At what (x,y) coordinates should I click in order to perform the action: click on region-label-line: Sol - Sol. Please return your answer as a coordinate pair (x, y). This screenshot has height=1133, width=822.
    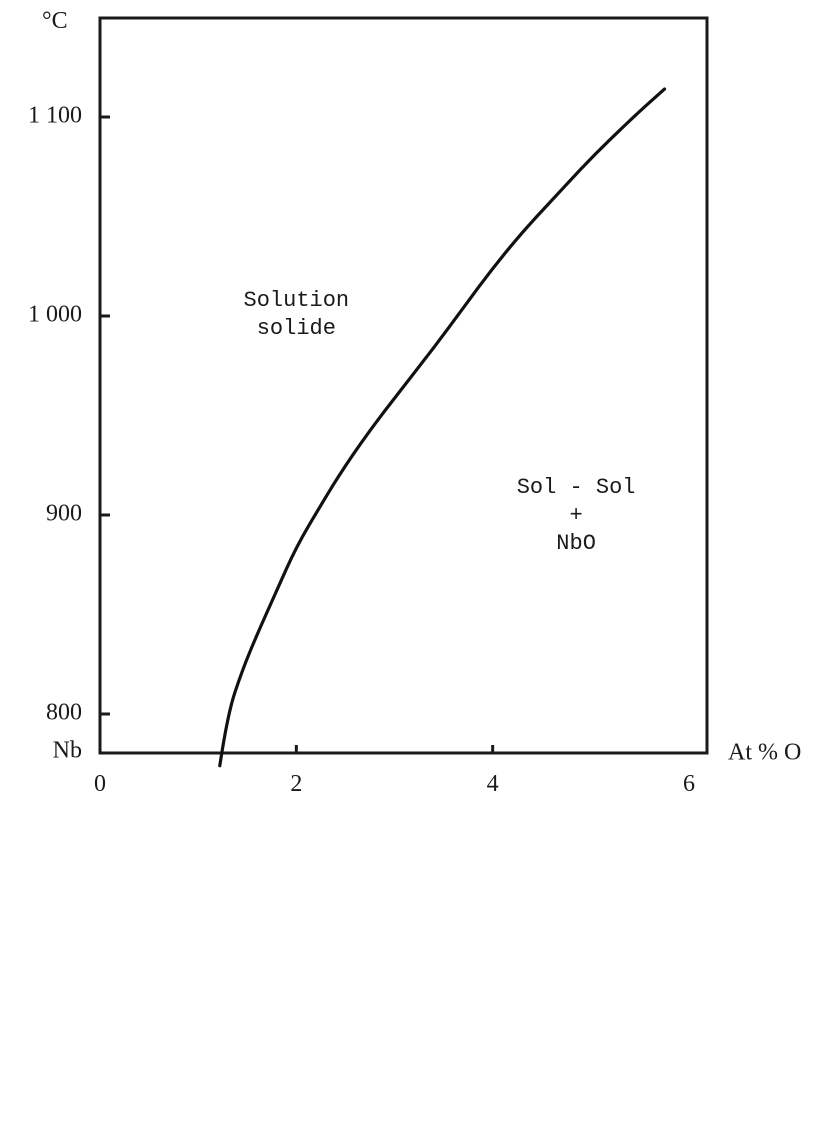
    Looking at the image, I should click on (576, 487).